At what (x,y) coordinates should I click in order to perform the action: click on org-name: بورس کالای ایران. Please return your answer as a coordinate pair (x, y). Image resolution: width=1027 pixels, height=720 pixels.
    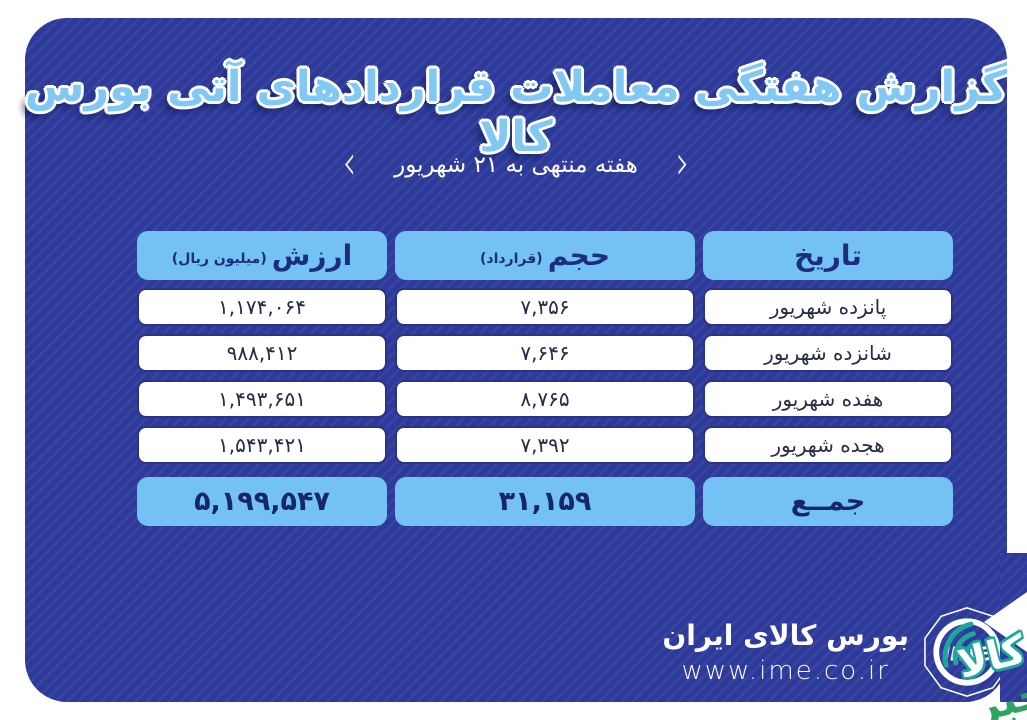
    Looking at the image, I should click on (785, 635).